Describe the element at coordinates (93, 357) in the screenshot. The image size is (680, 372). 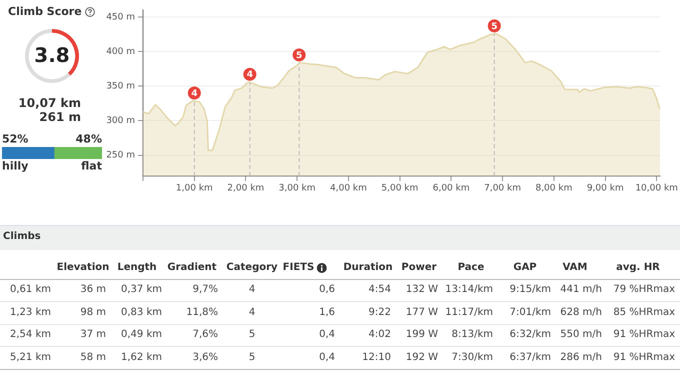
I see `text: 58 m` at that location.